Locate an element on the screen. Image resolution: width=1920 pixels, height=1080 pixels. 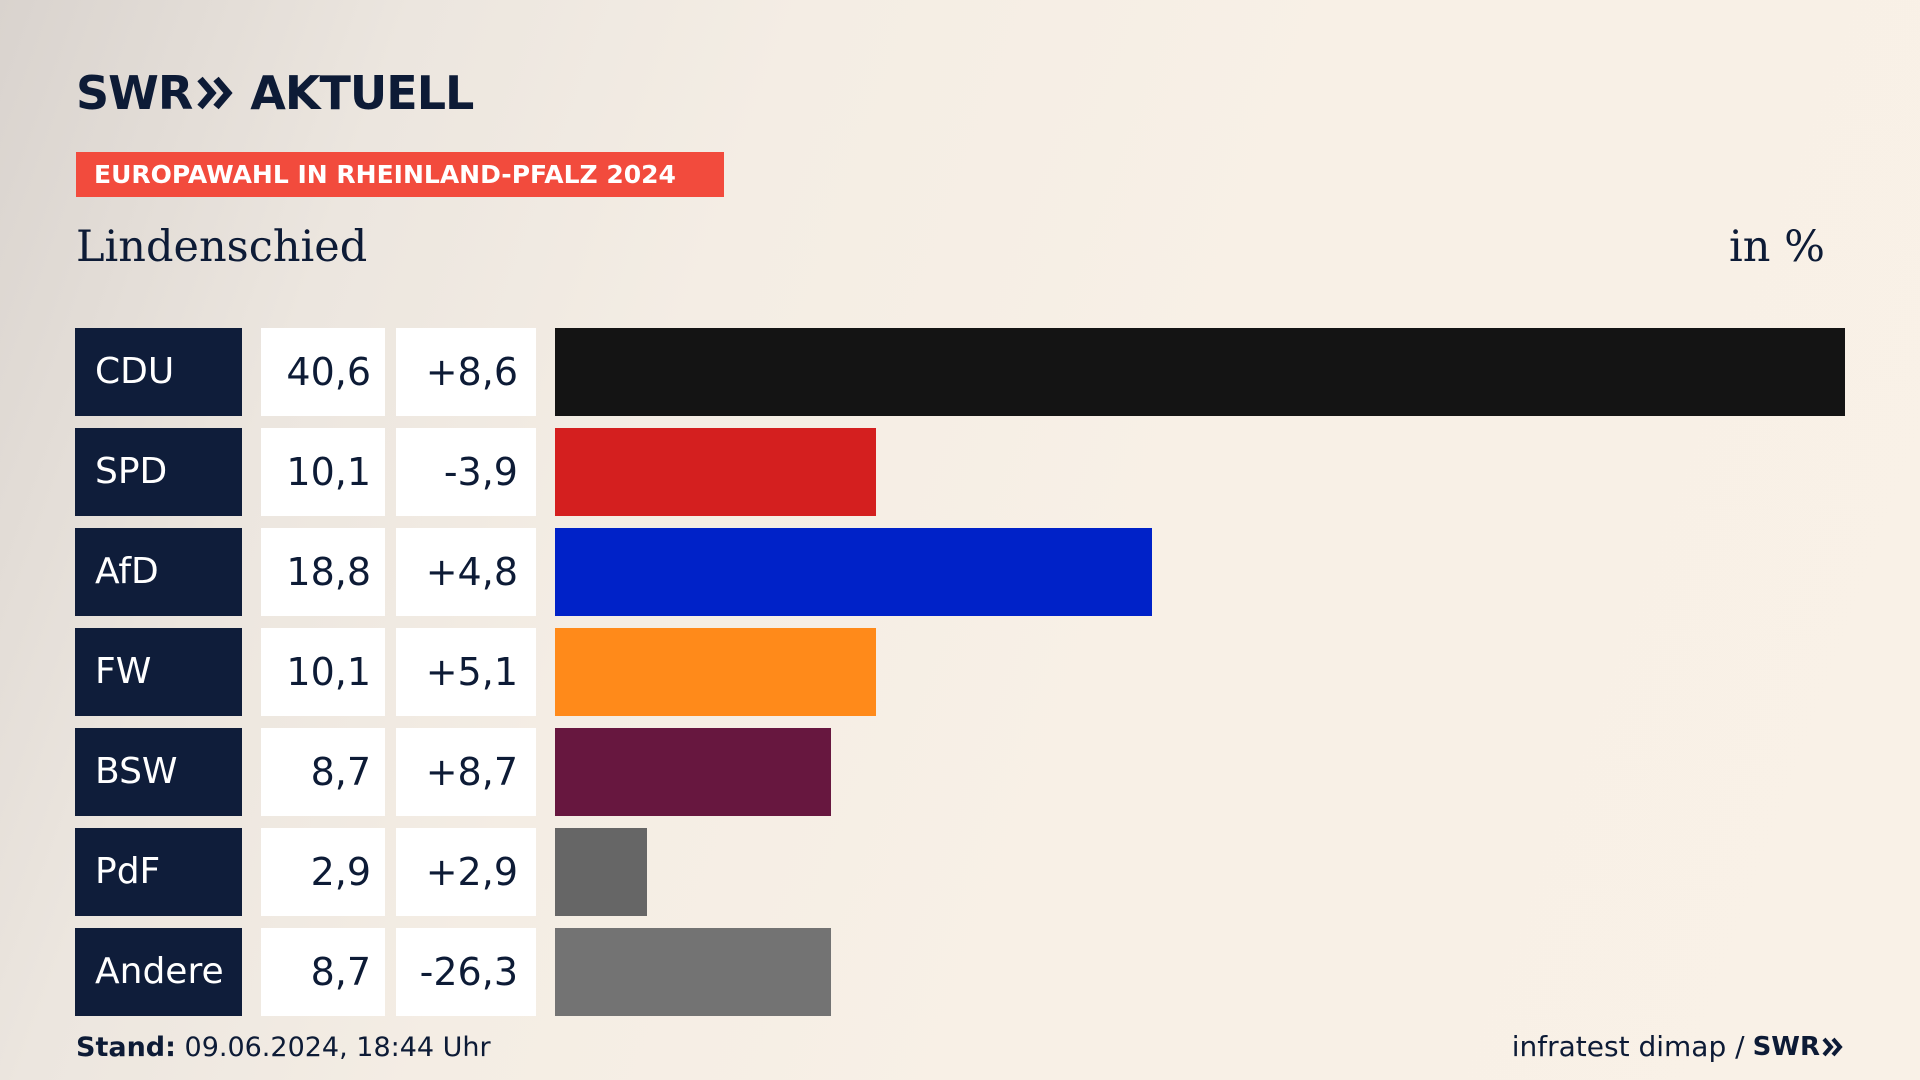
source-credit: infratest dimap / SWR is located at coordinates (1678, 1046).